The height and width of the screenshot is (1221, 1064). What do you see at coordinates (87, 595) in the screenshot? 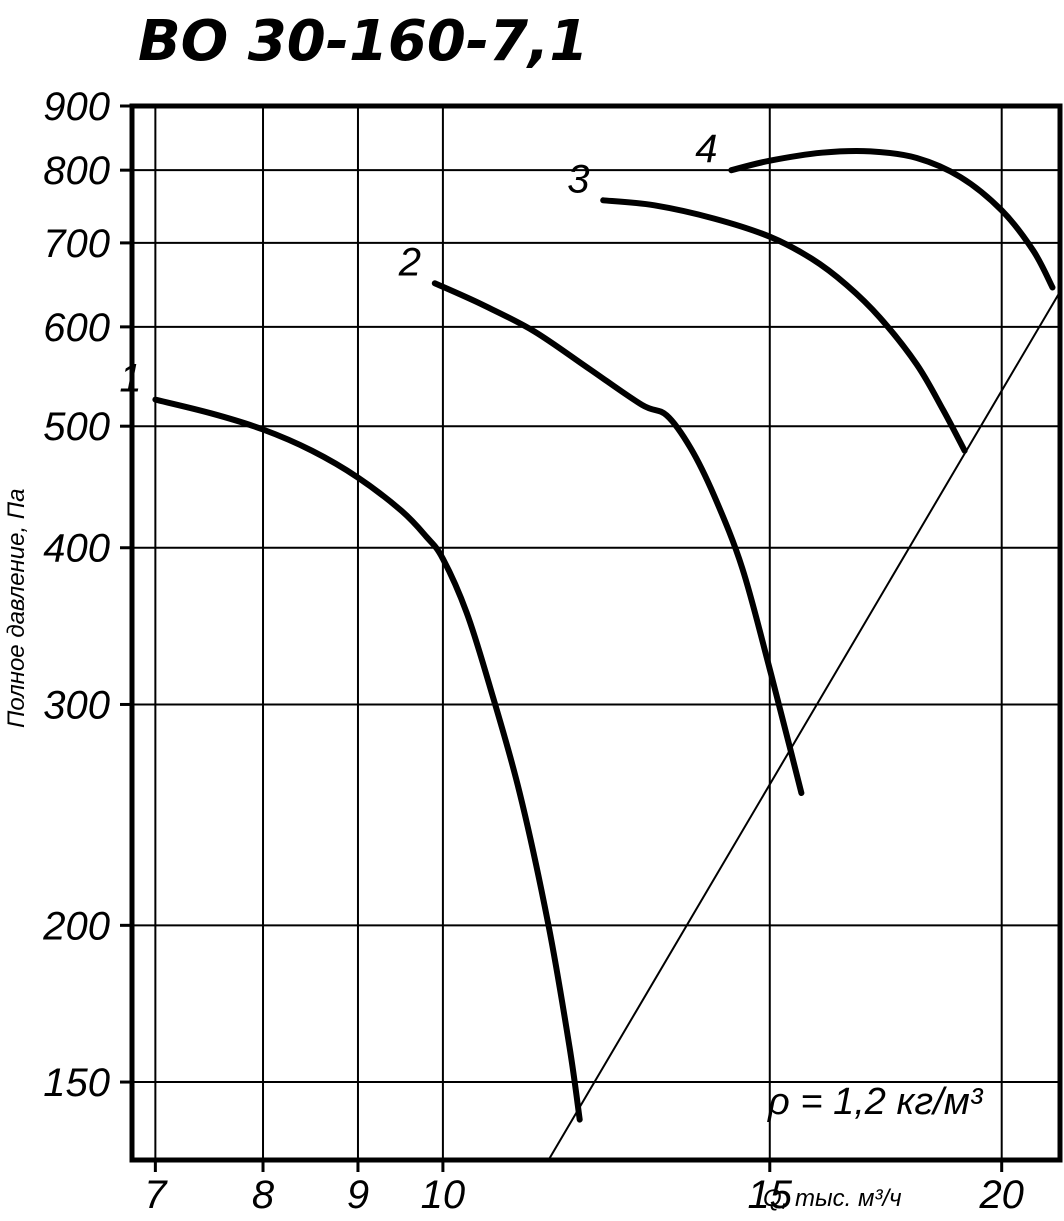
I see `y-tick-labels: 900 800 700 600 500 400 300 200 150` at bounding box center [87, 595].